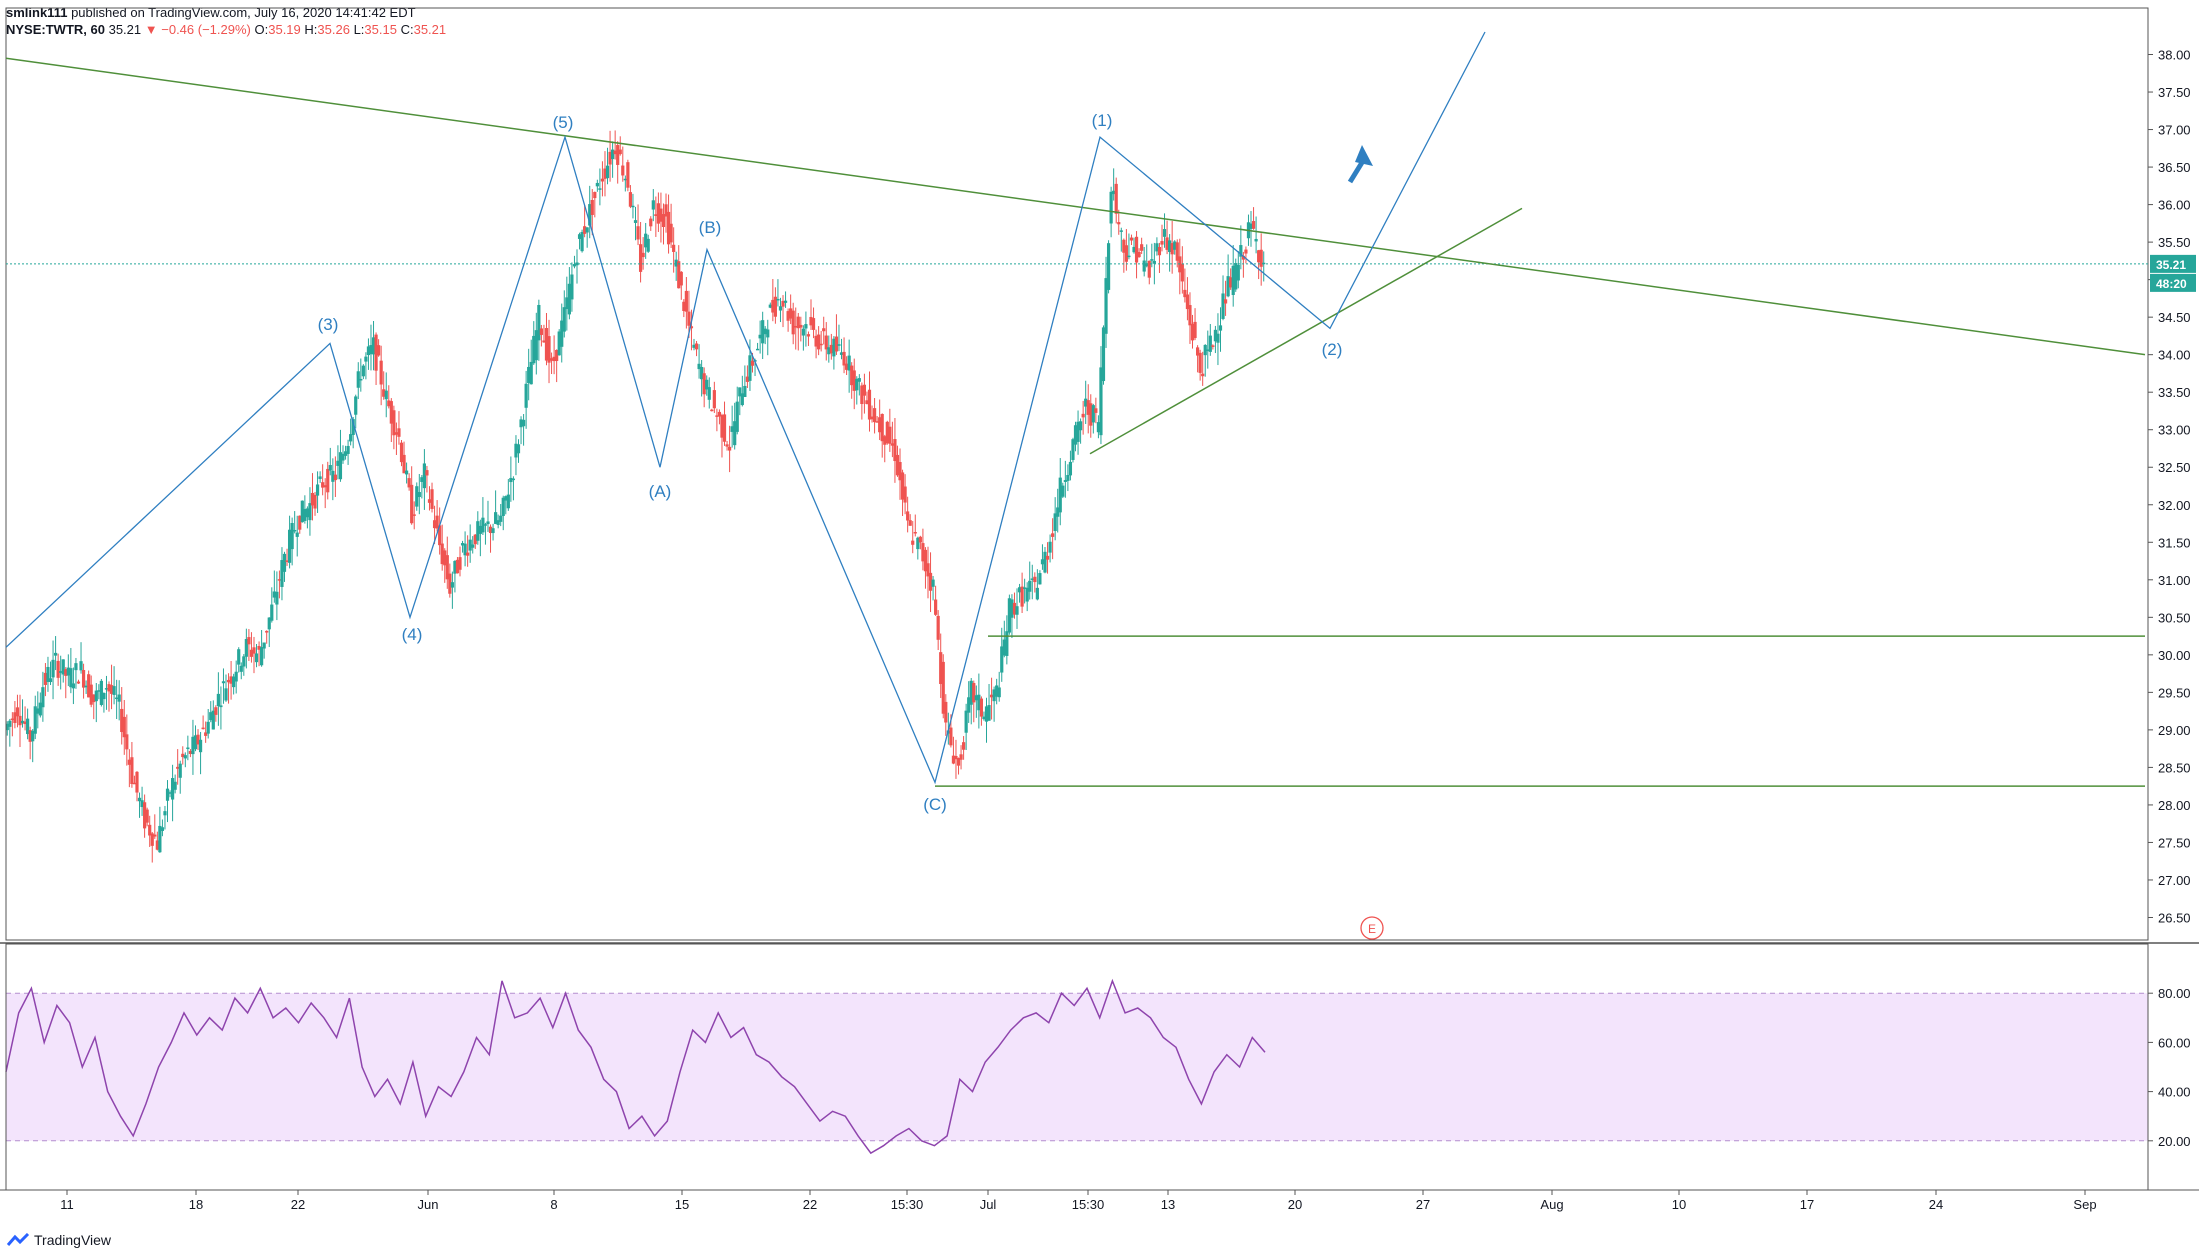  Describe the element at coordinates (935, 804) in the screenshot. I see `wave-label: (C)` at that location.